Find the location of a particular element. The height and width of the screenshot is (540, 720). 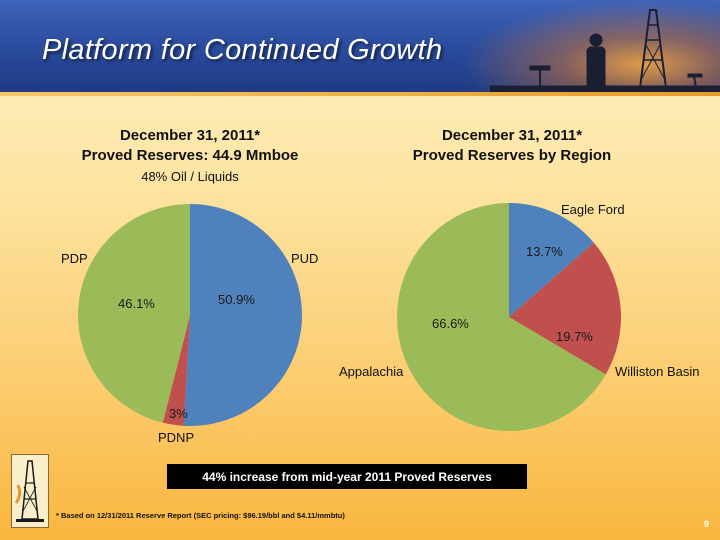

left-chart-title-line1: December 31, 2011* is located at coordinates (190, 135).